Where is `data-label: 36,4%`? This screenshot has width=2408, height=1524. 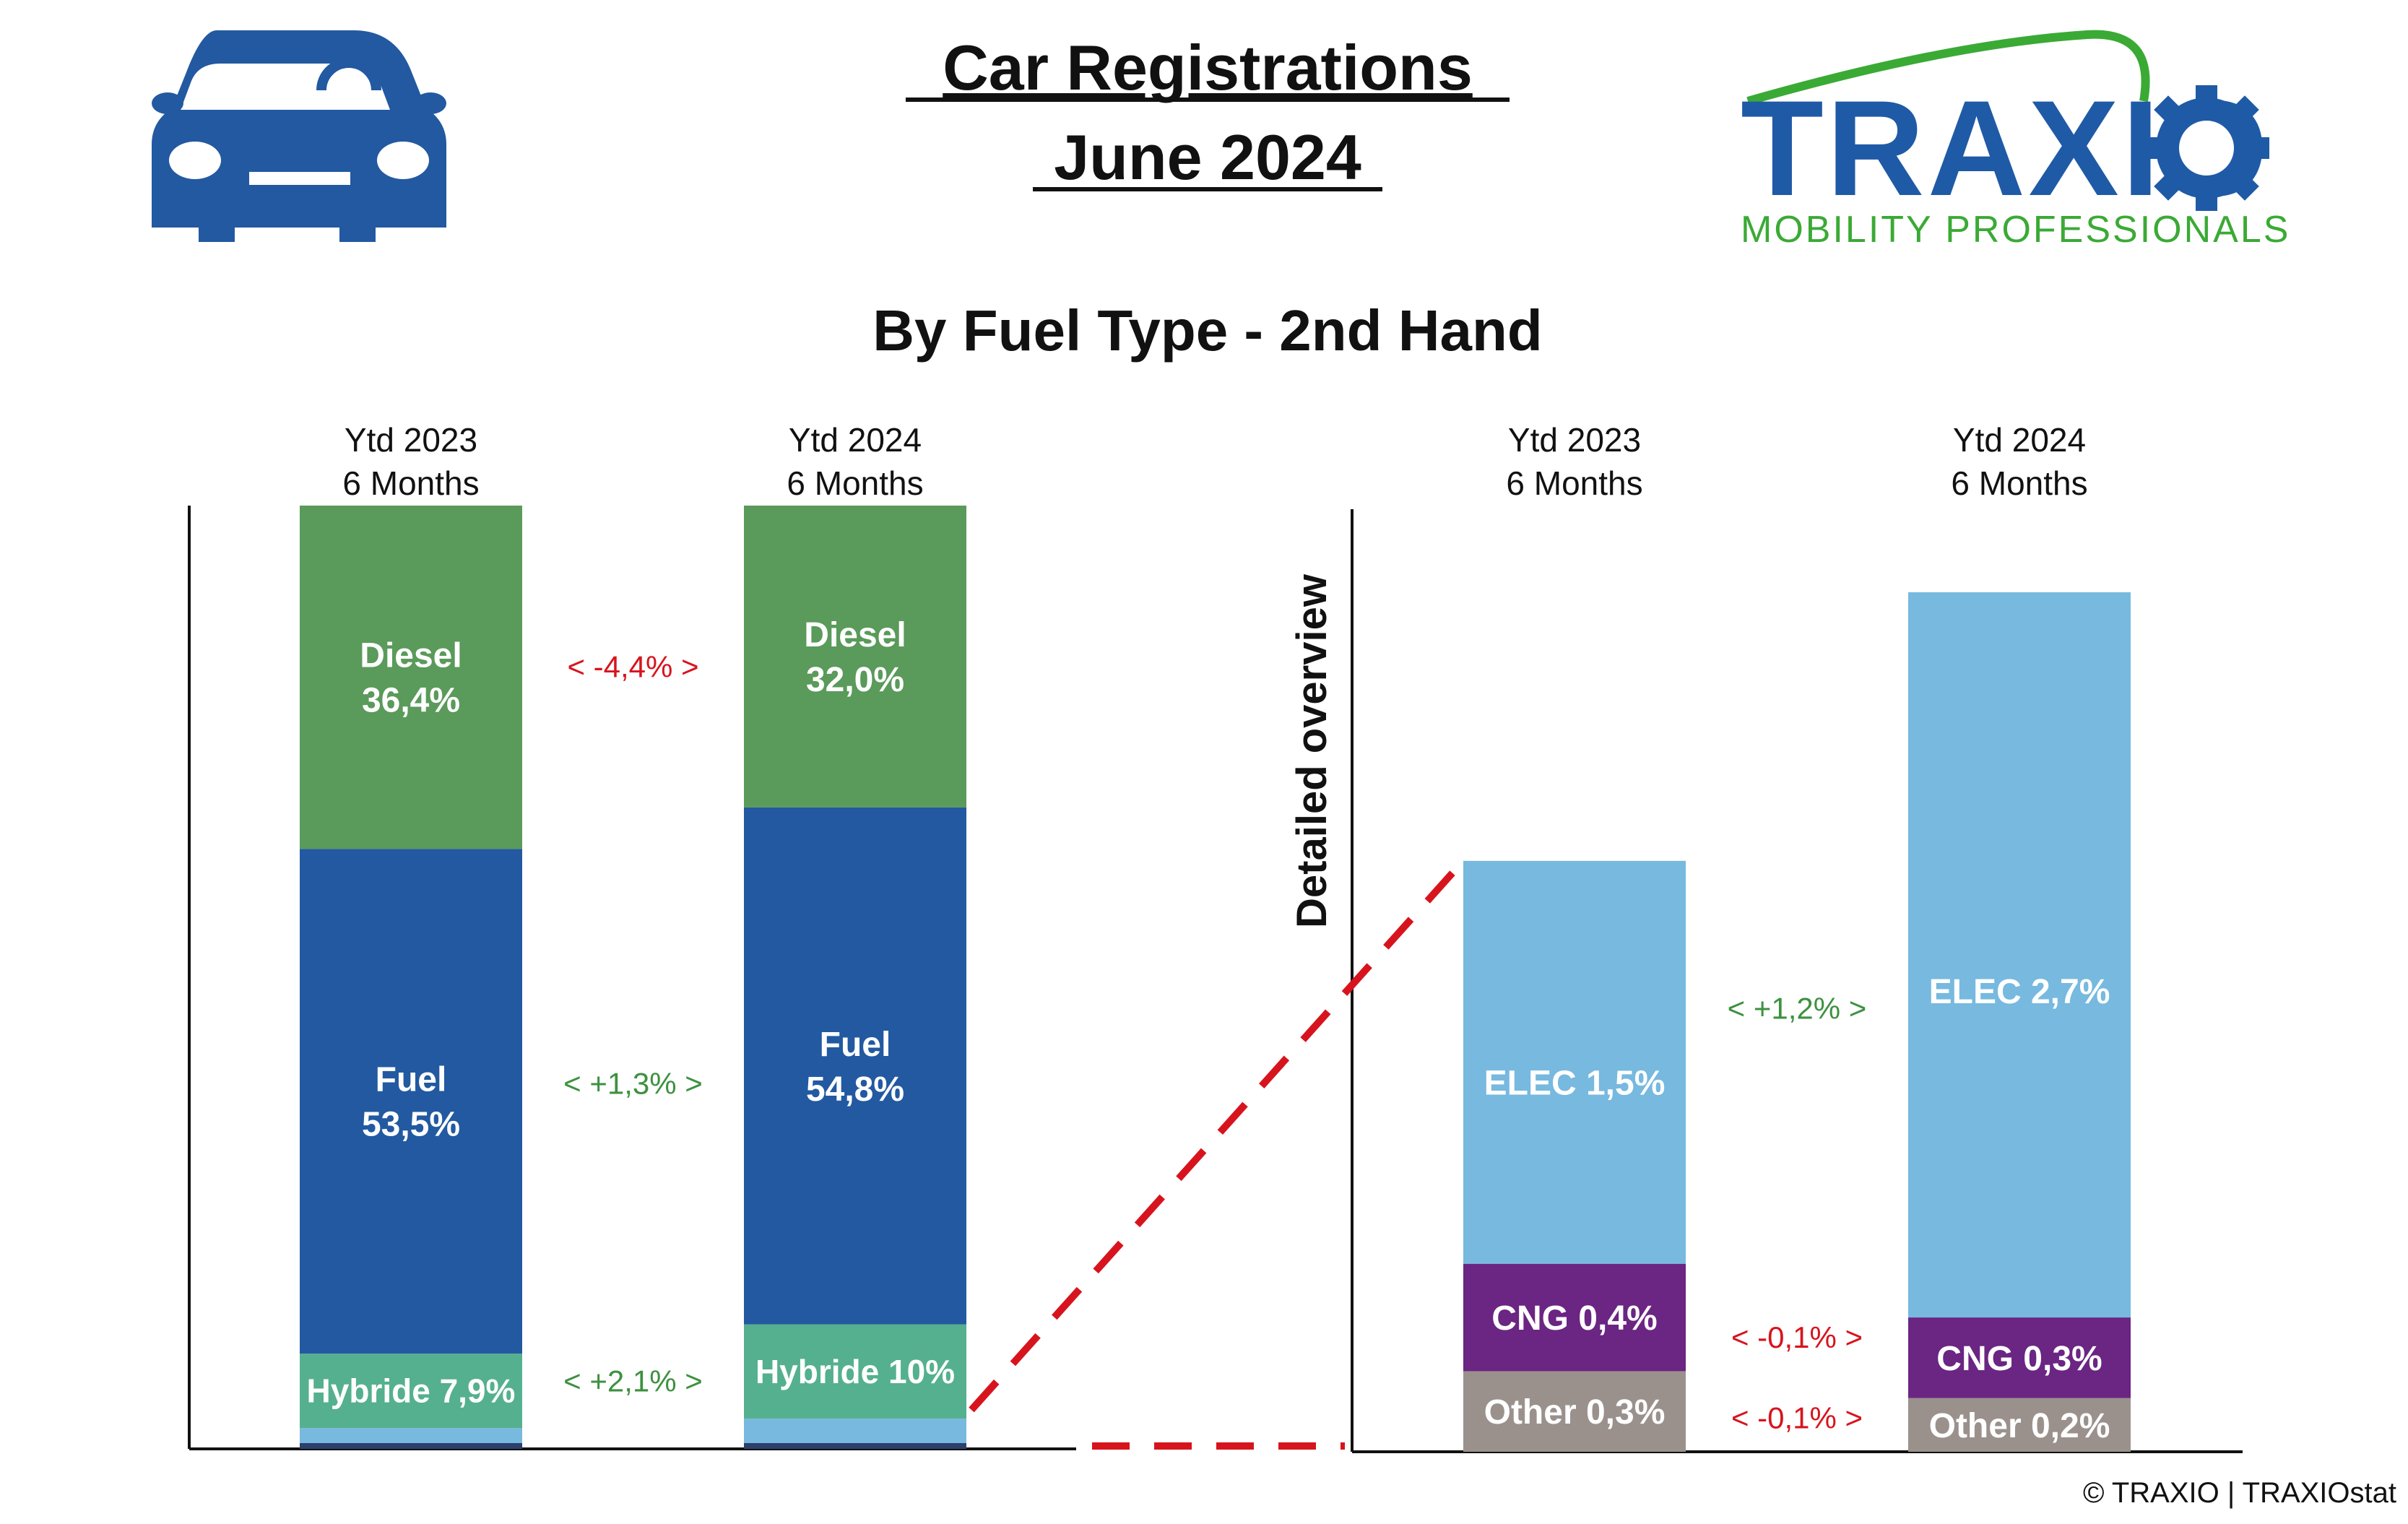
data-label: 36,4% is located at coordinates (411, 701).